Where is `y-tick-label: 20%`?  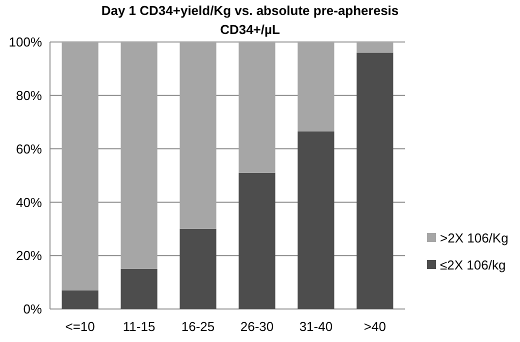 y-tick-label: 20% is located at coordinates (29, 256).